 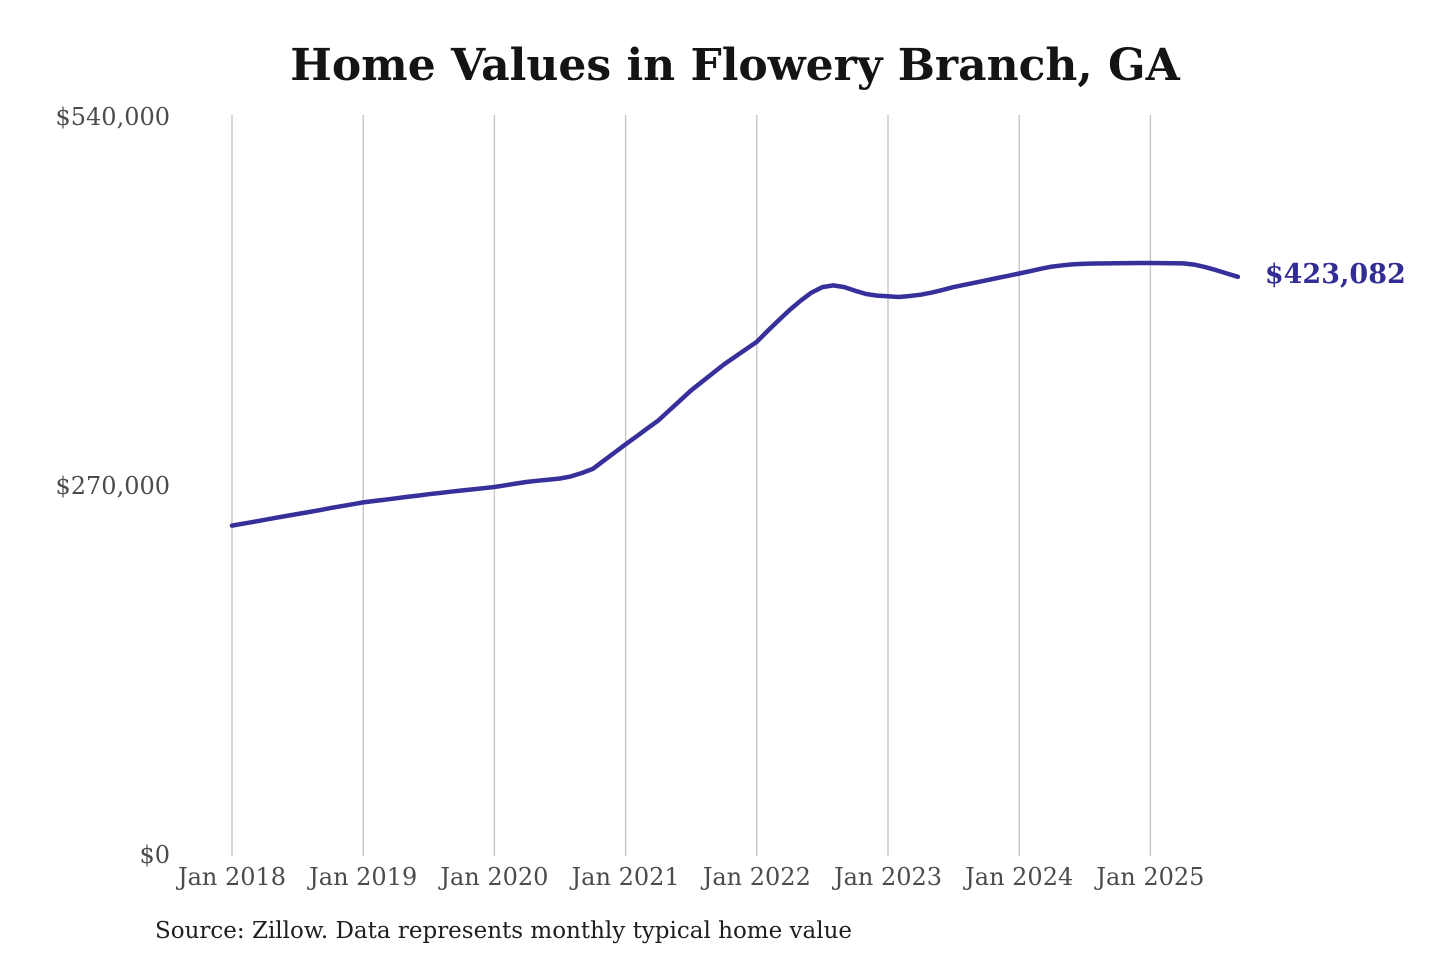 What do you see at coordinates (1019, 877) in the screenshot?
I see `x-tick-label: Jan 2024` at bounding box center [1019, 877].